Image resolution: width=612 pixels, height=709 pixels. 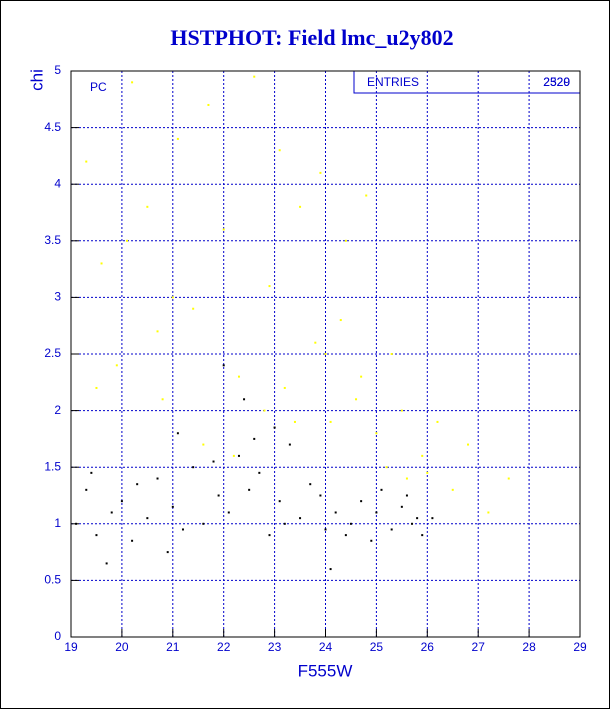 I want to click on x-tick-label: 20, so click(x=122, y=647).